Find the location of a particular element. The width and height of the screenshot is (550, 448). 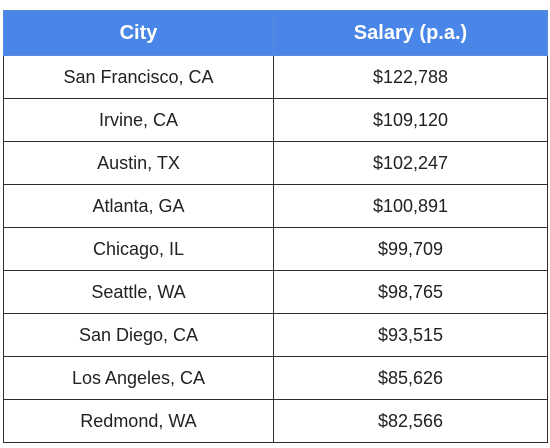

salary-cell: $82,566 is located at coordinates (410, 421).